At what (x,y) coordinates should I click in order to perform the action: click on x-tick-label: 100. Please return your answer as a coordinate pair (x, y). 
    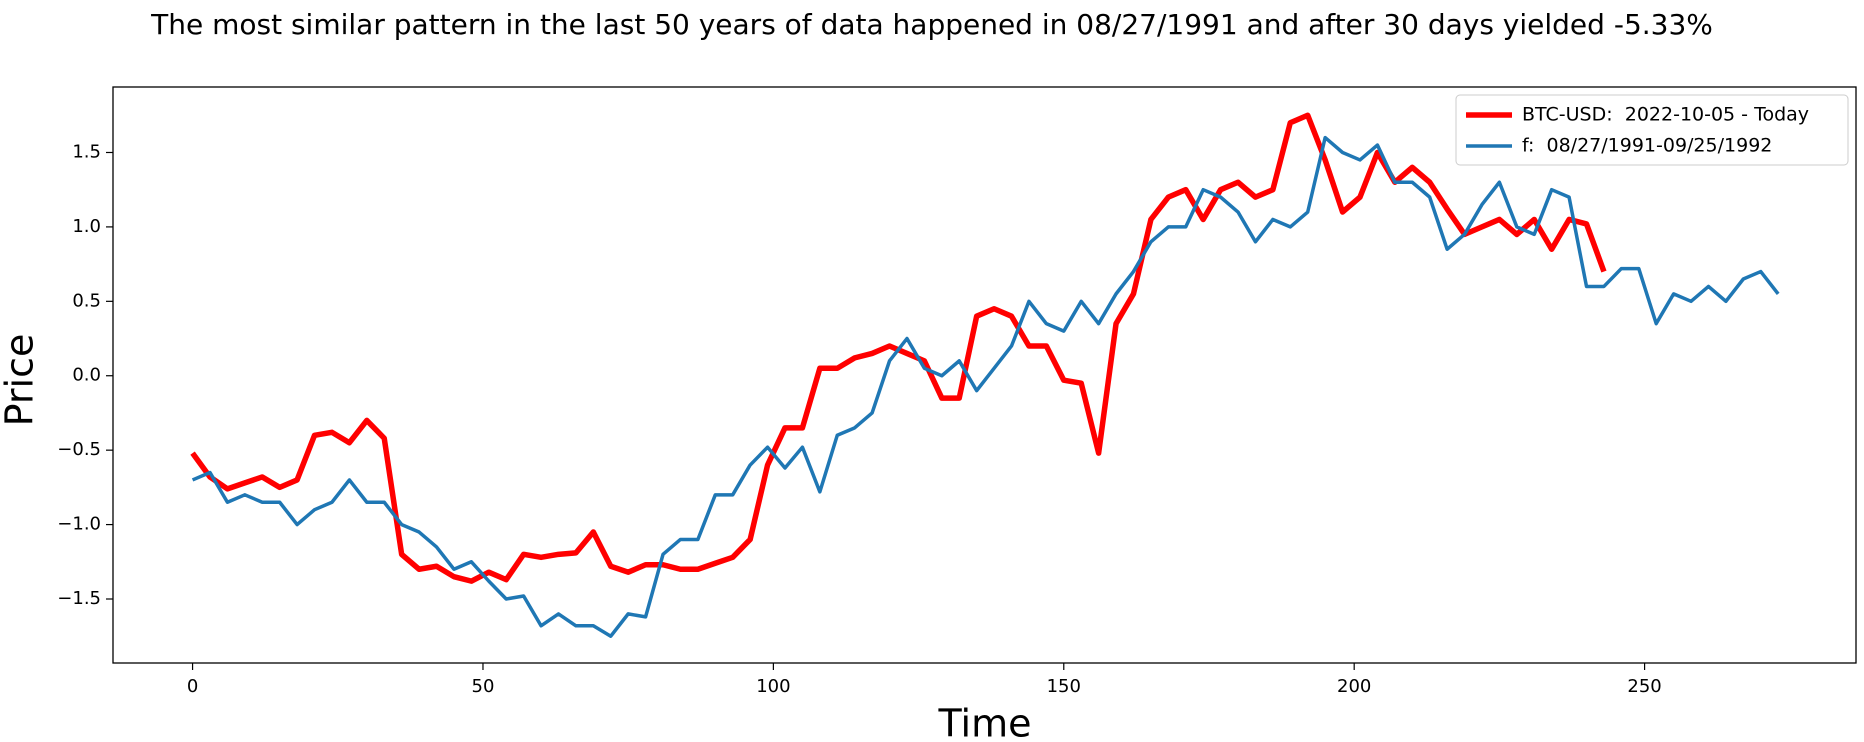
    Looking at the image, I should click on (773, 686).